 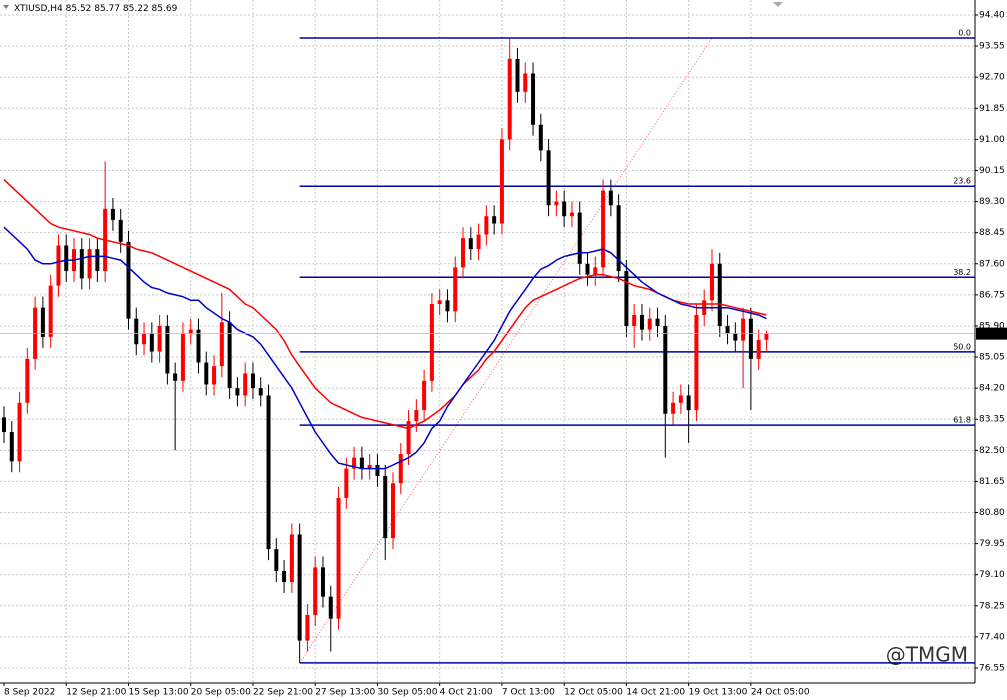 What do you see at coordinates (992, 202) in the screenshot?
I see `y-tick-label: 89.30` at bounding box center [992, 202].